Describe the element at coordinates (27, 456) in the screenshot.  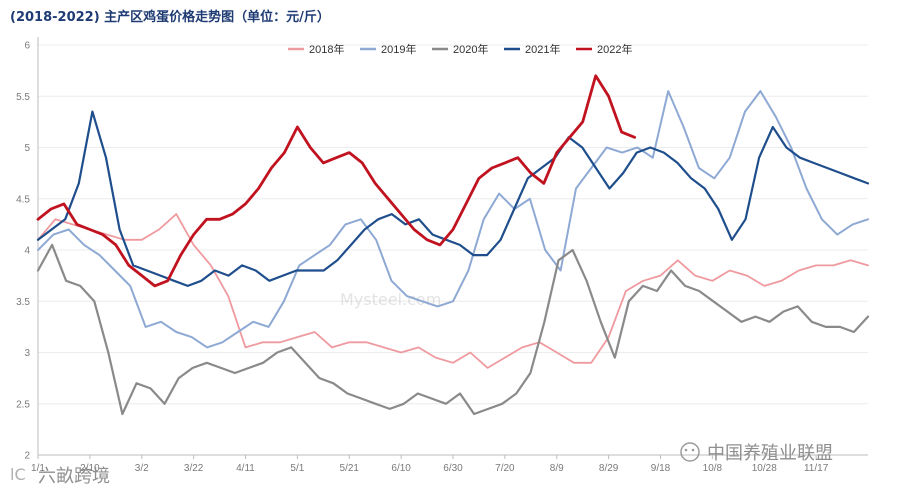
I see `y-tick-label: 2` at that location.